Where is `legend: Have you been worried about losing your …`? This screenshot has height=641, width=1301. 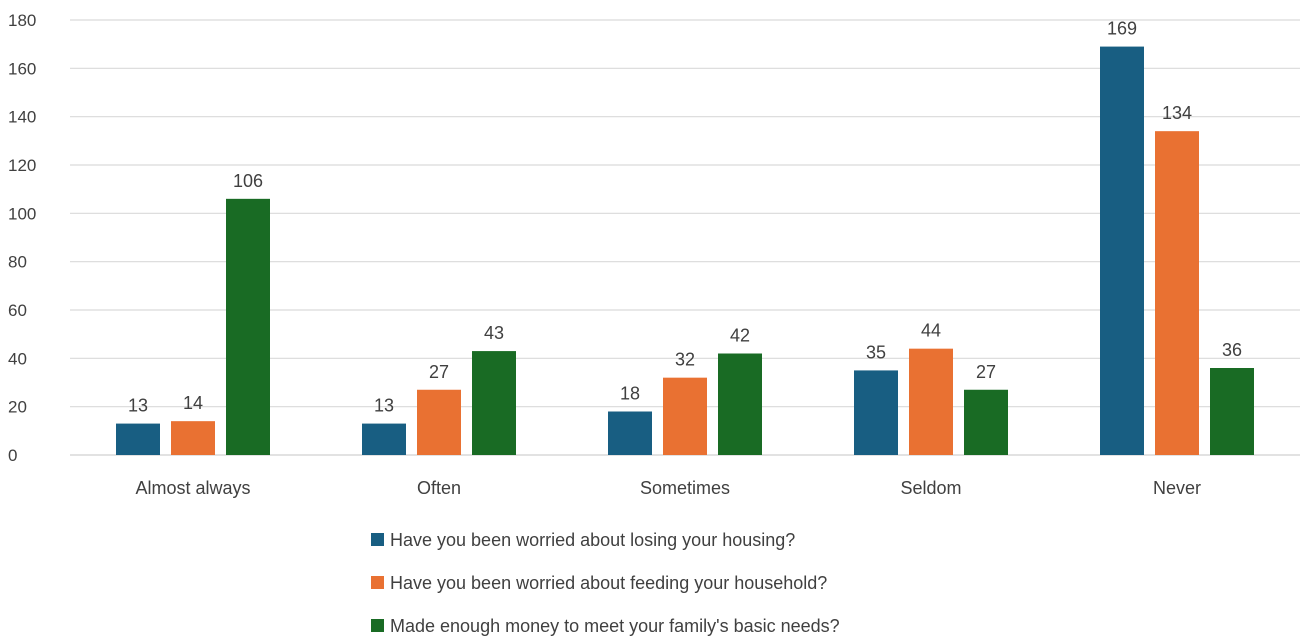
legend: Have you been worried about losing your … is located at coordinates (605, 583).